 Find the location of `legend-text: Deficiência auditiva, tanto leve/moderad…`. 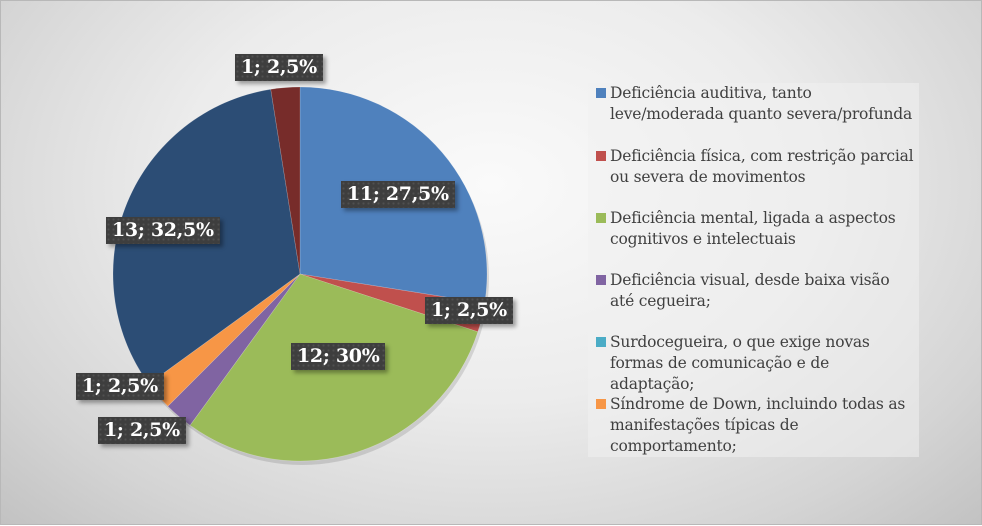

legend-text: Deficiência auditiva, tanto leve/moderad… is located at coordinates (761, 103).